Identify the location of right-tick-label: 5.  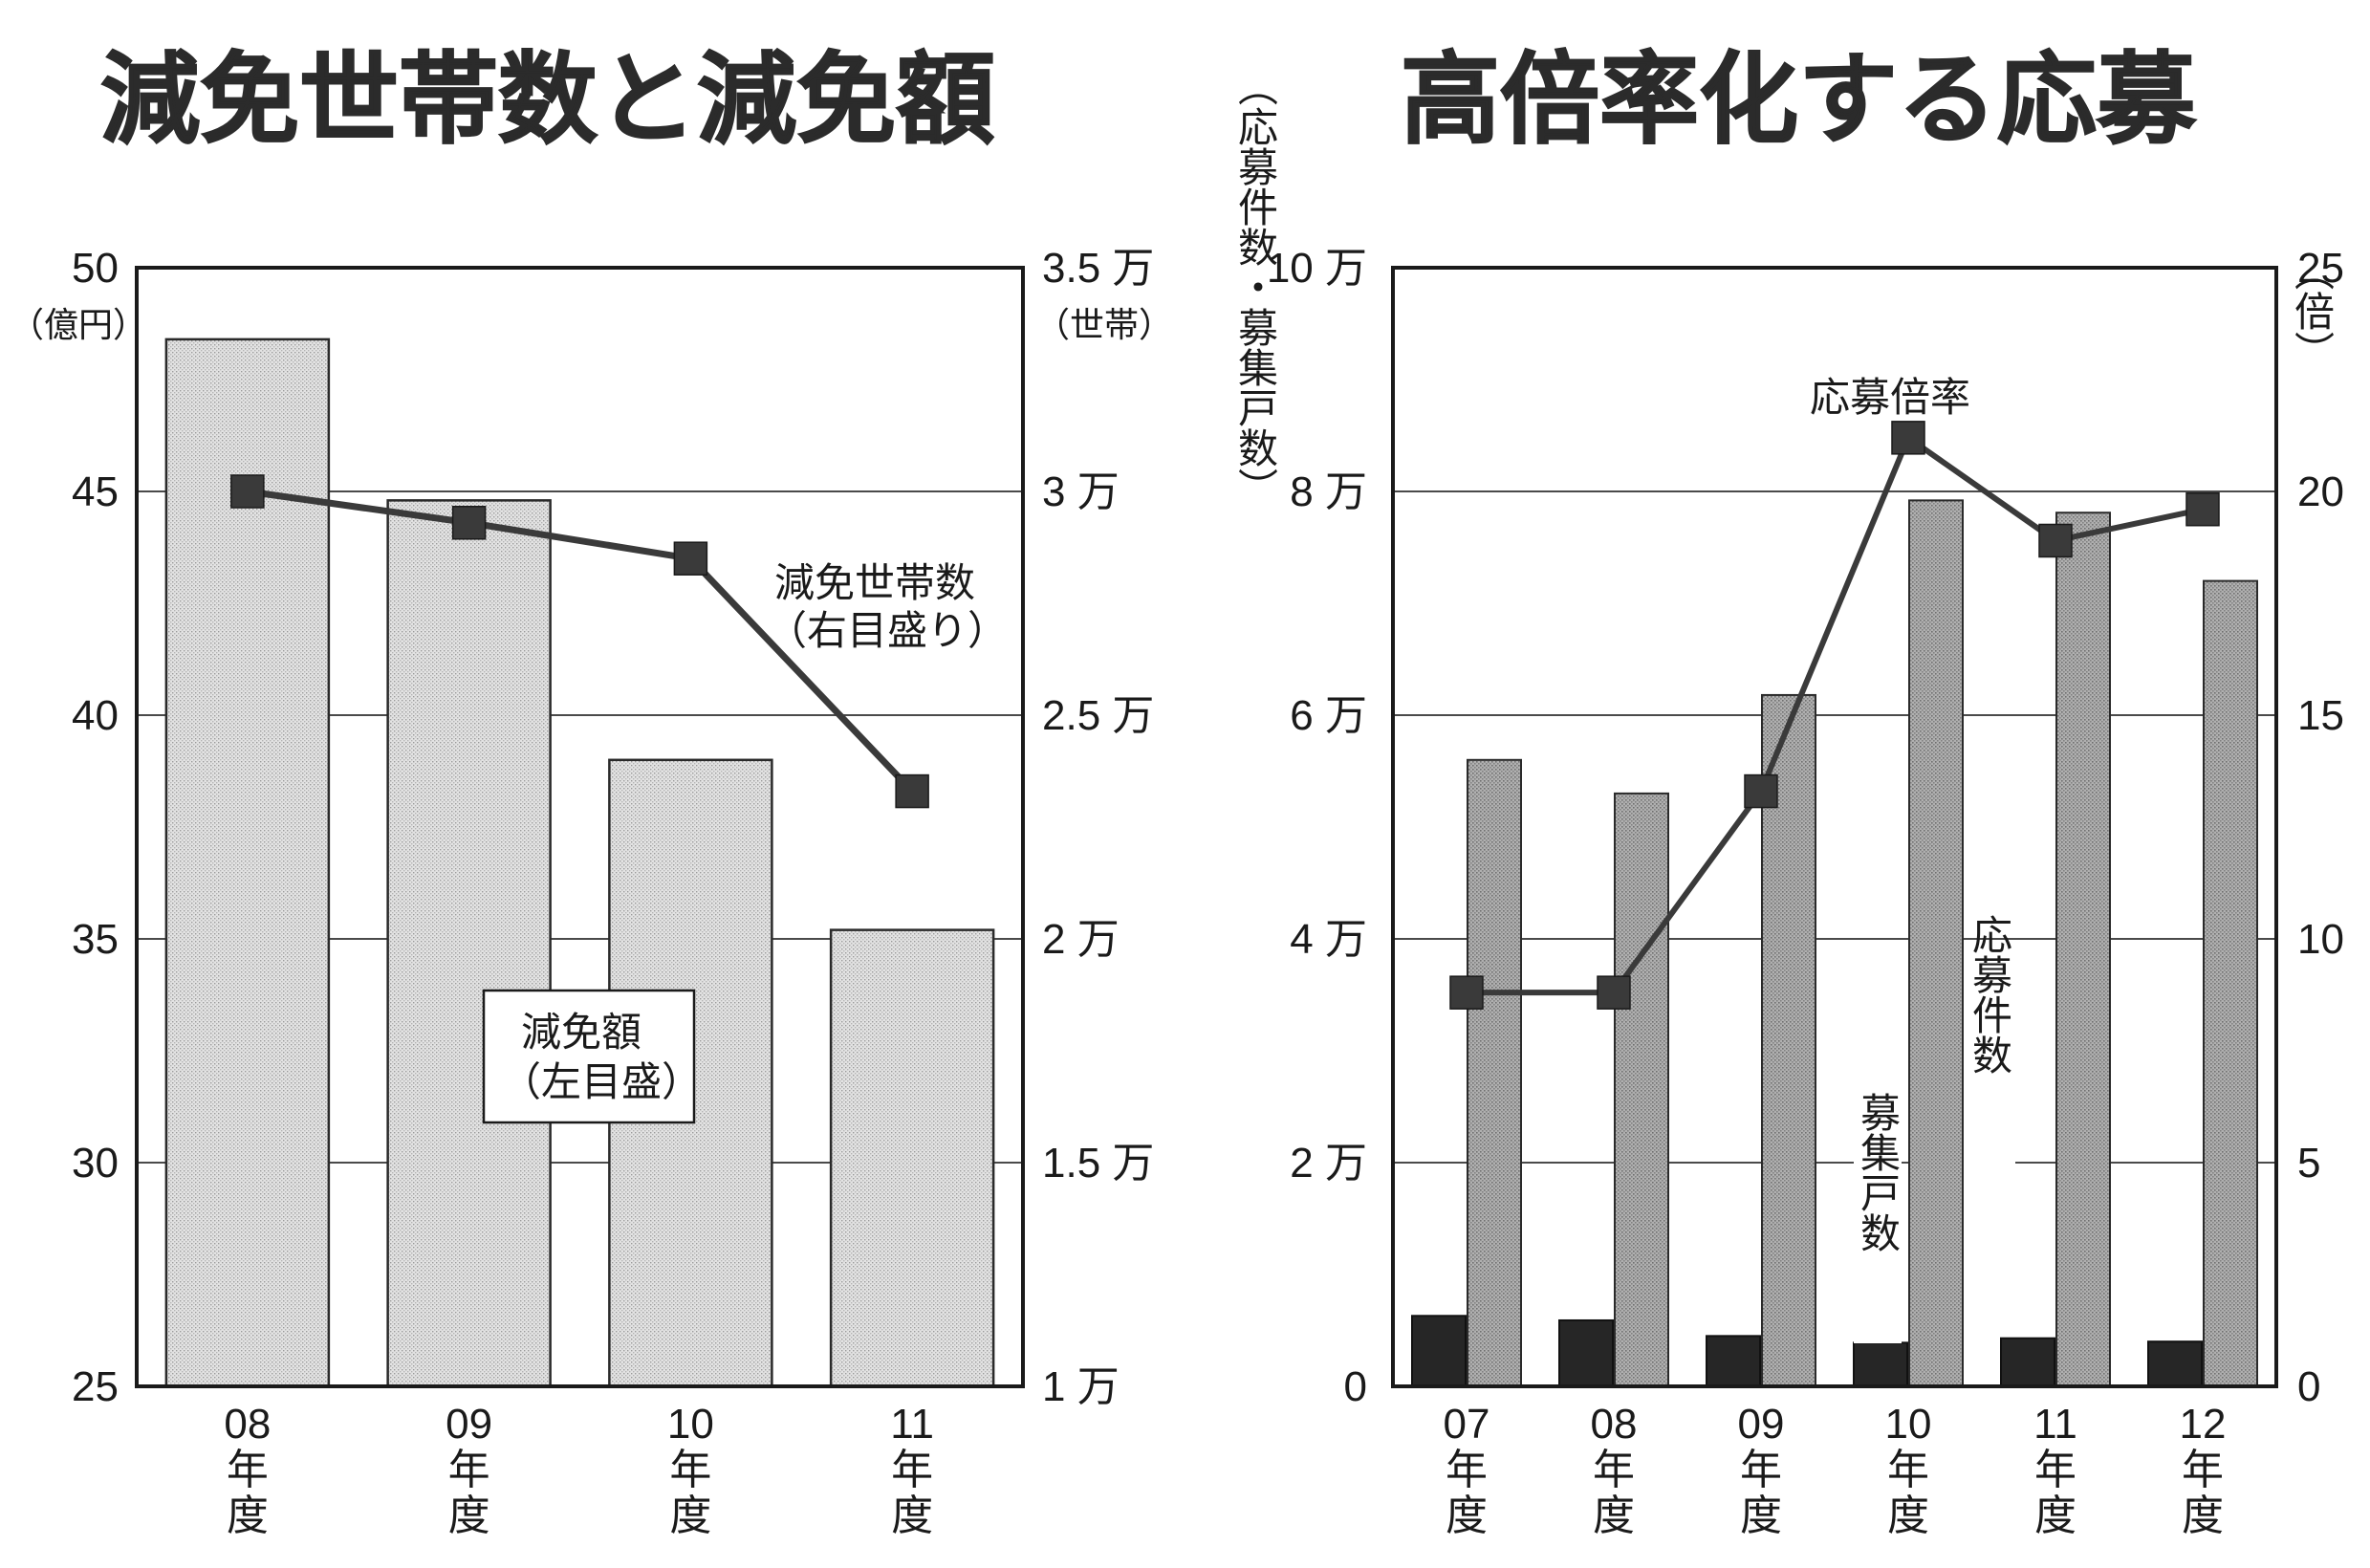
(2308, 1163).